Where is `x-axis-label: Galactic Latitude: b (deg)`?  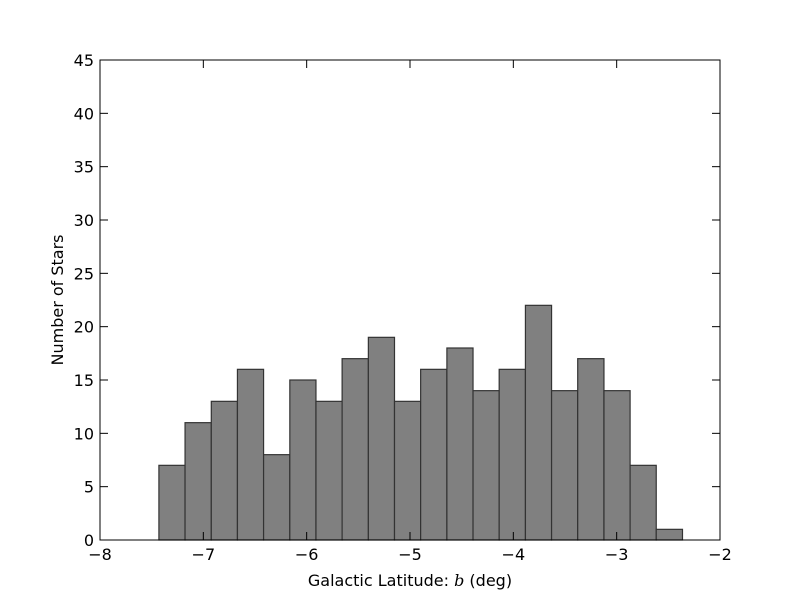
x-axis-label: Galactic Latitude: b (deg) is located at coordinates (410, 580).